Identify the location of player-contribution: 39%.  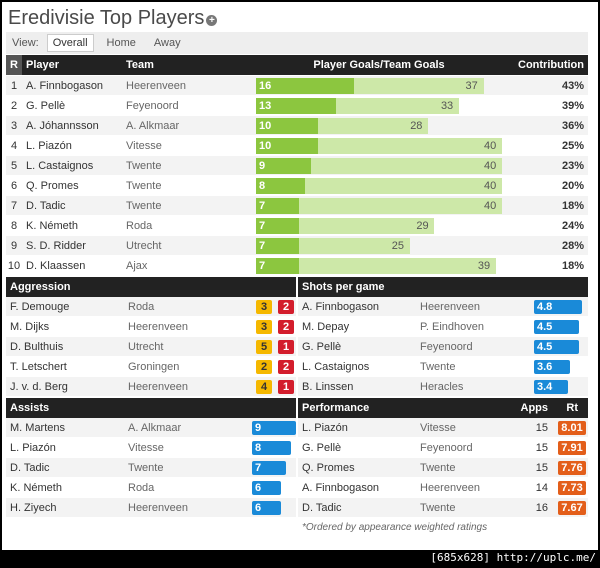
(572, 105).